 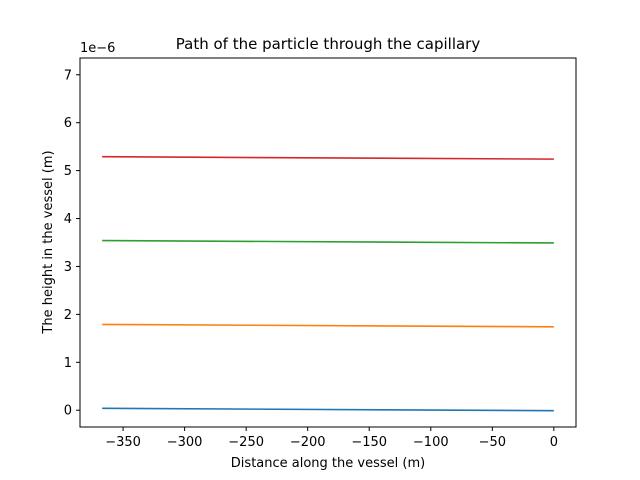 What do you see at coordinates (48, 242) in the screenshot?
I see `y-axis-label: The height in the vessel (m)` at bounding box center [48, 242].